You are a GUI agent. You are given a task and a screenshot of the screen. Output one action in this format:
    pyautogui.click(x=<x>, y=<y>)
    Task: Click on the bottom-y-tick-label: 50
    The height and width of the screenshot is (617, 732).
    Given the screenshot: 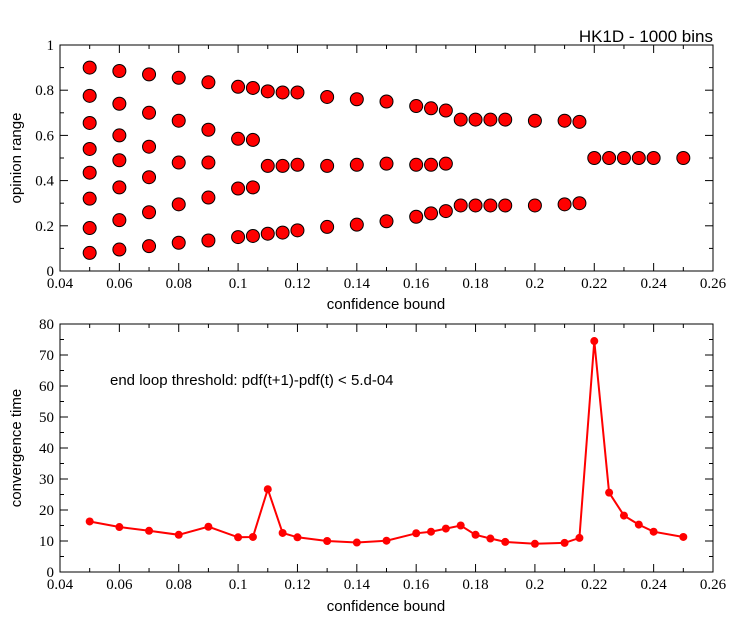 What is the action you would take?
    pyautogui.click(x=46, y=418)
    